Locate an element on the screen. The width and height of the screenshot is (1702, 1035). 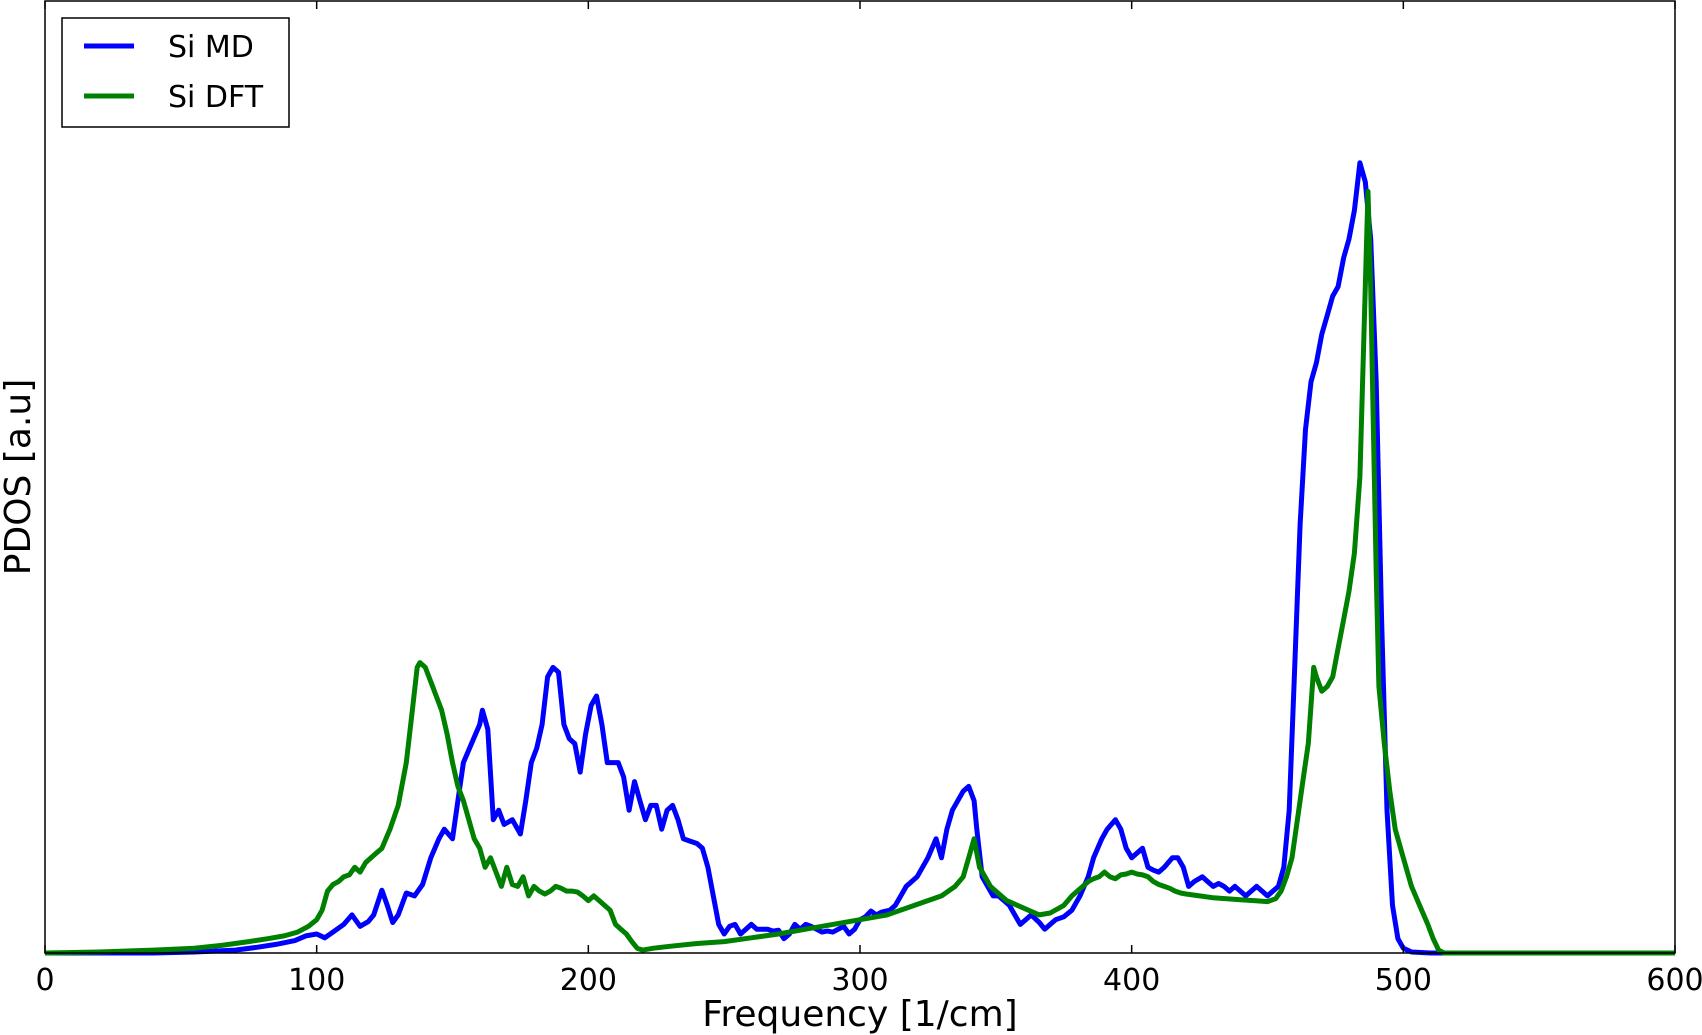
legend-label-si-md: Si MD is located at coordinates (211, 47).